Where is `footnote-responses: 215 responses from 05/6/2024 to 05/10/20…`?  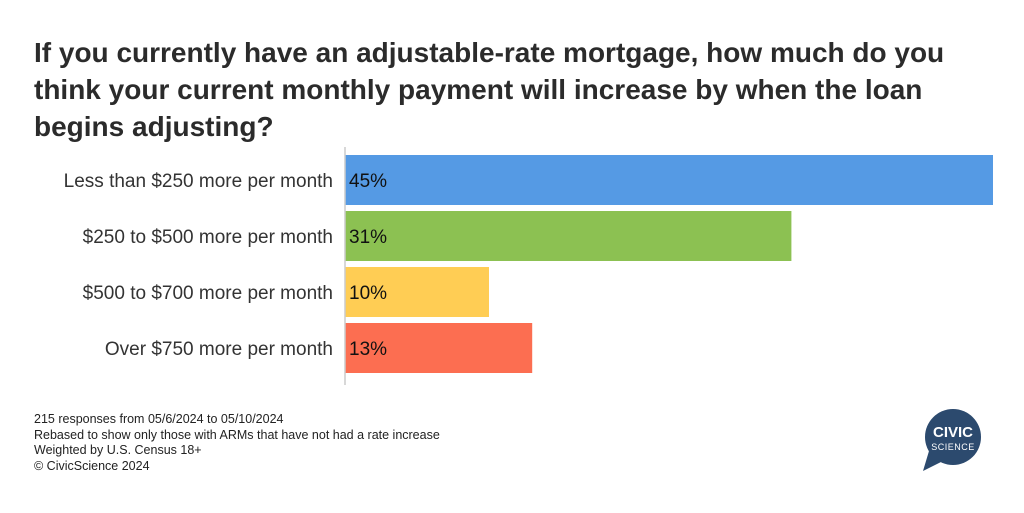
footnote-responses: 215 responses from 05/6/2024 to 05/10/20… is located at coordinates (159, 419).